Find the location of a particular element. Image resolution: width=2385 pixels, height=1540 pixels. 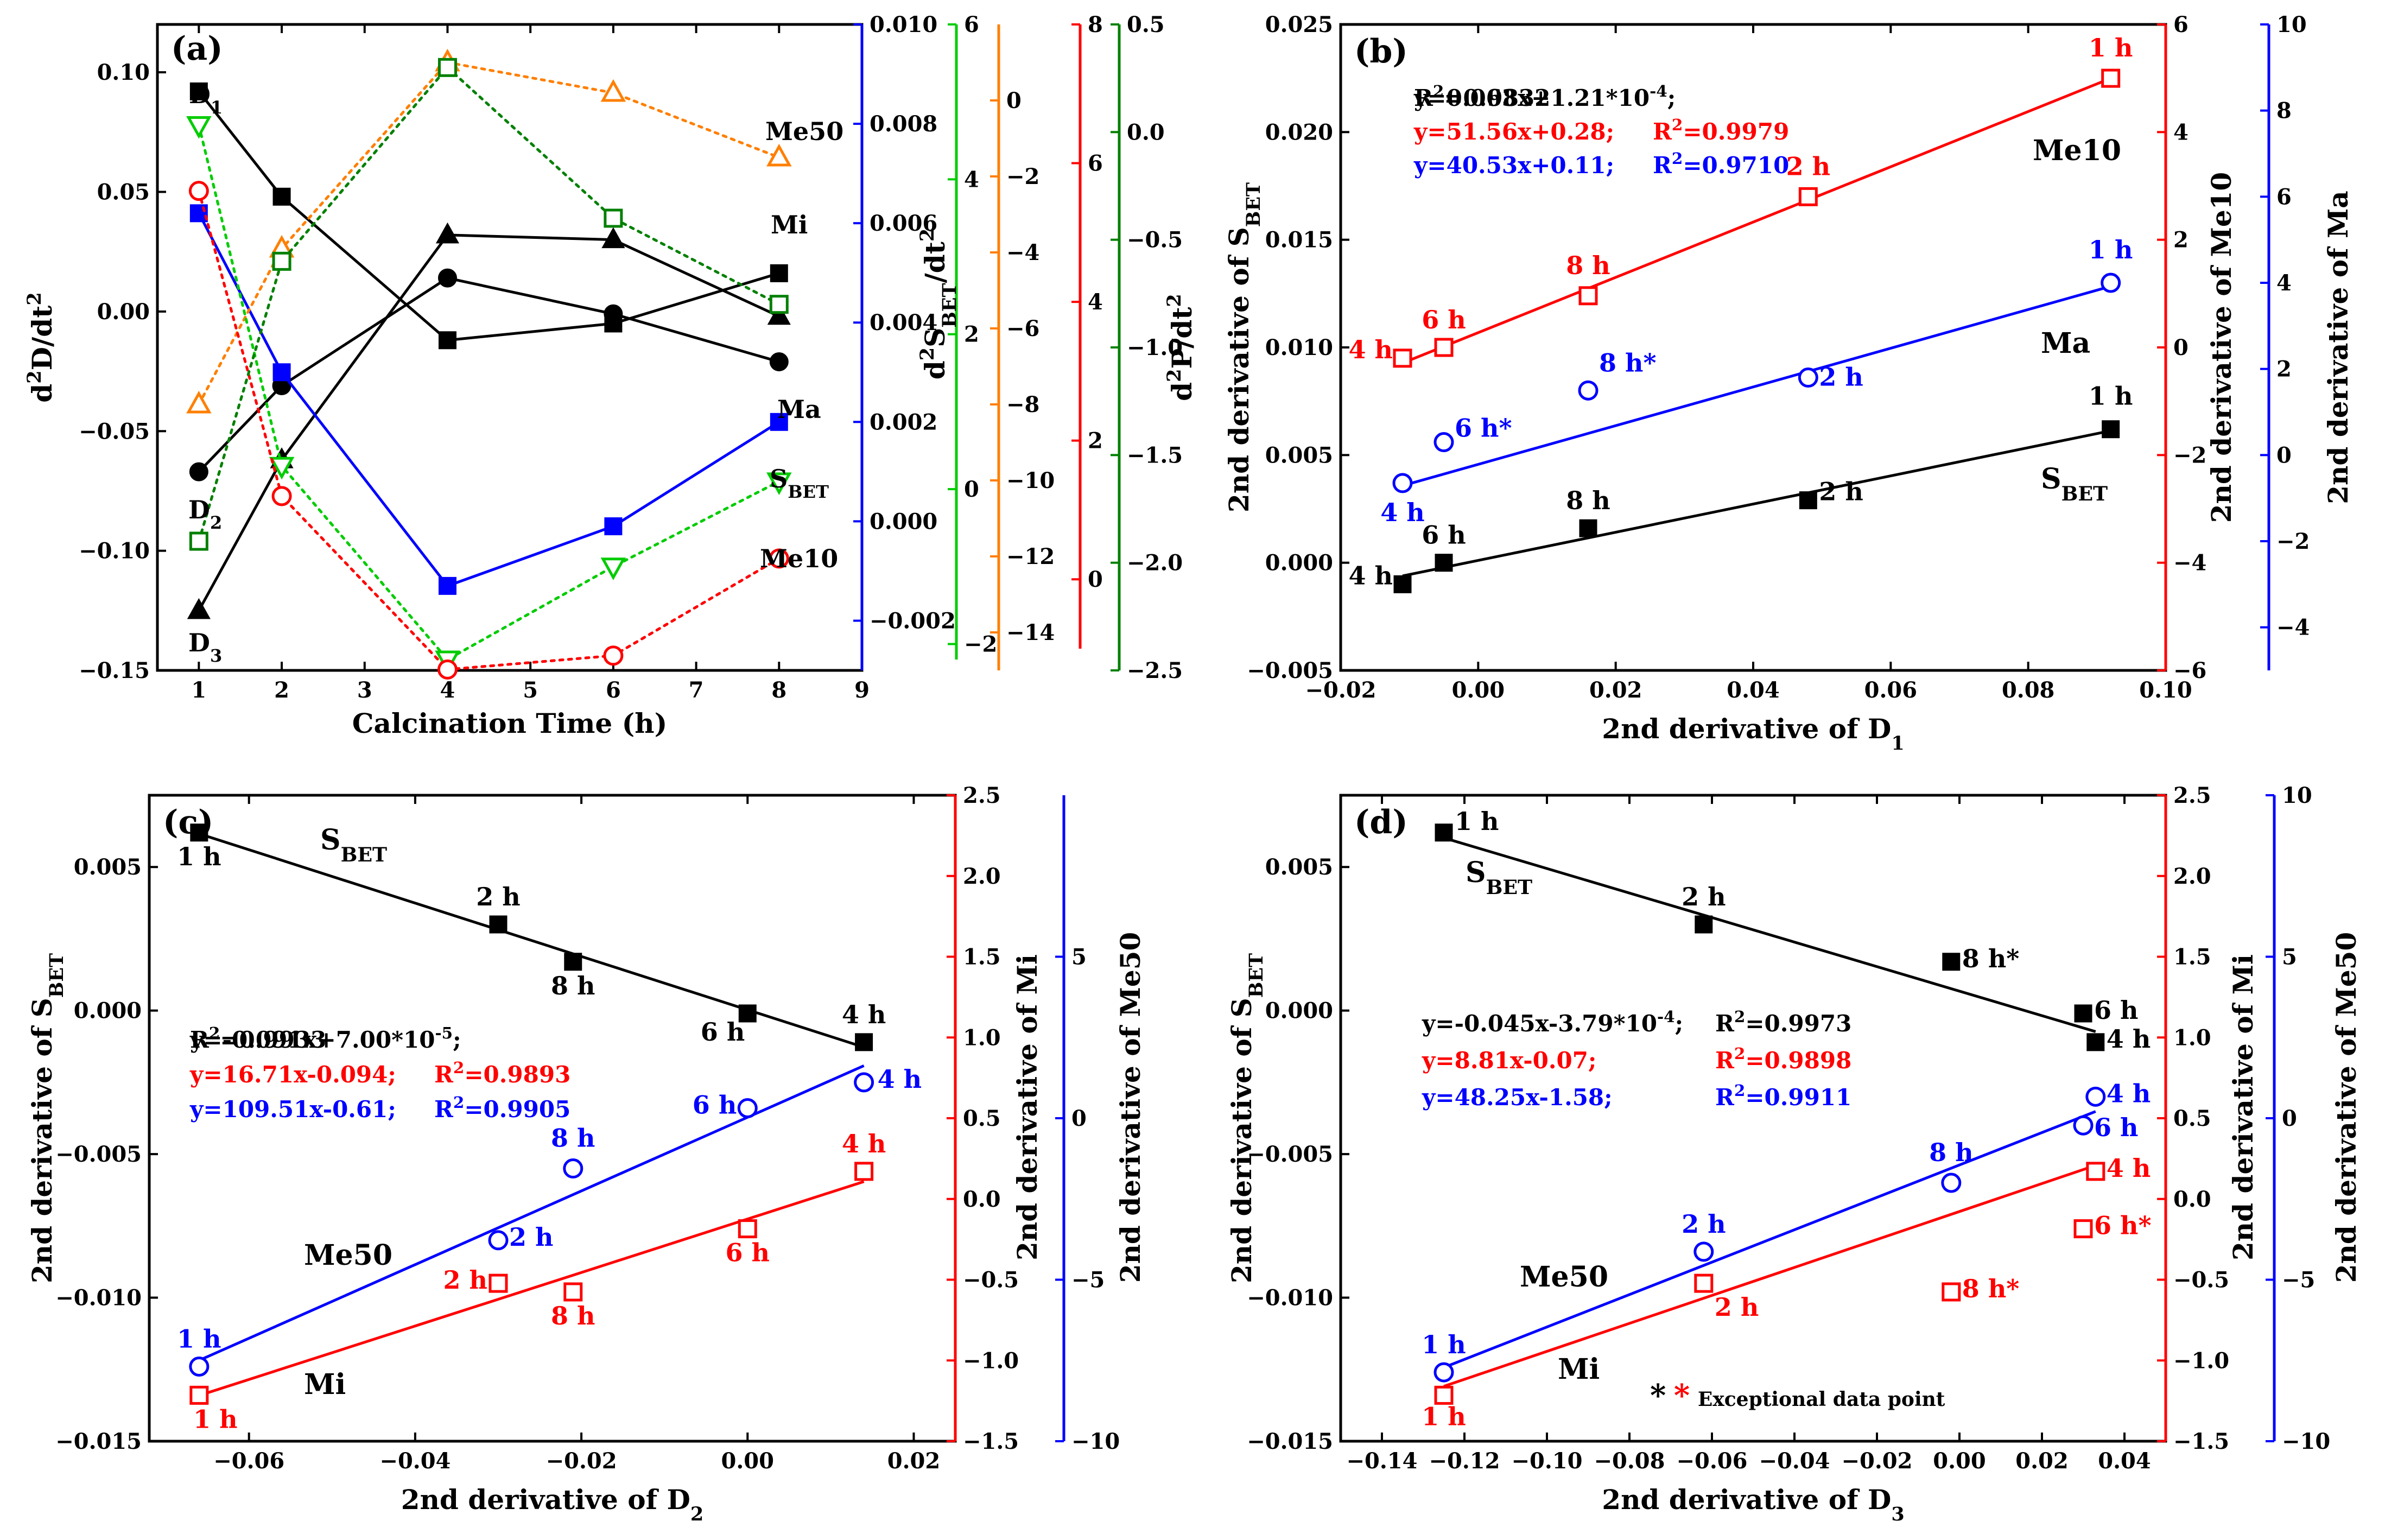

panel-b-point-label-Me10: 2 h is located at coordinates (1808, 166).